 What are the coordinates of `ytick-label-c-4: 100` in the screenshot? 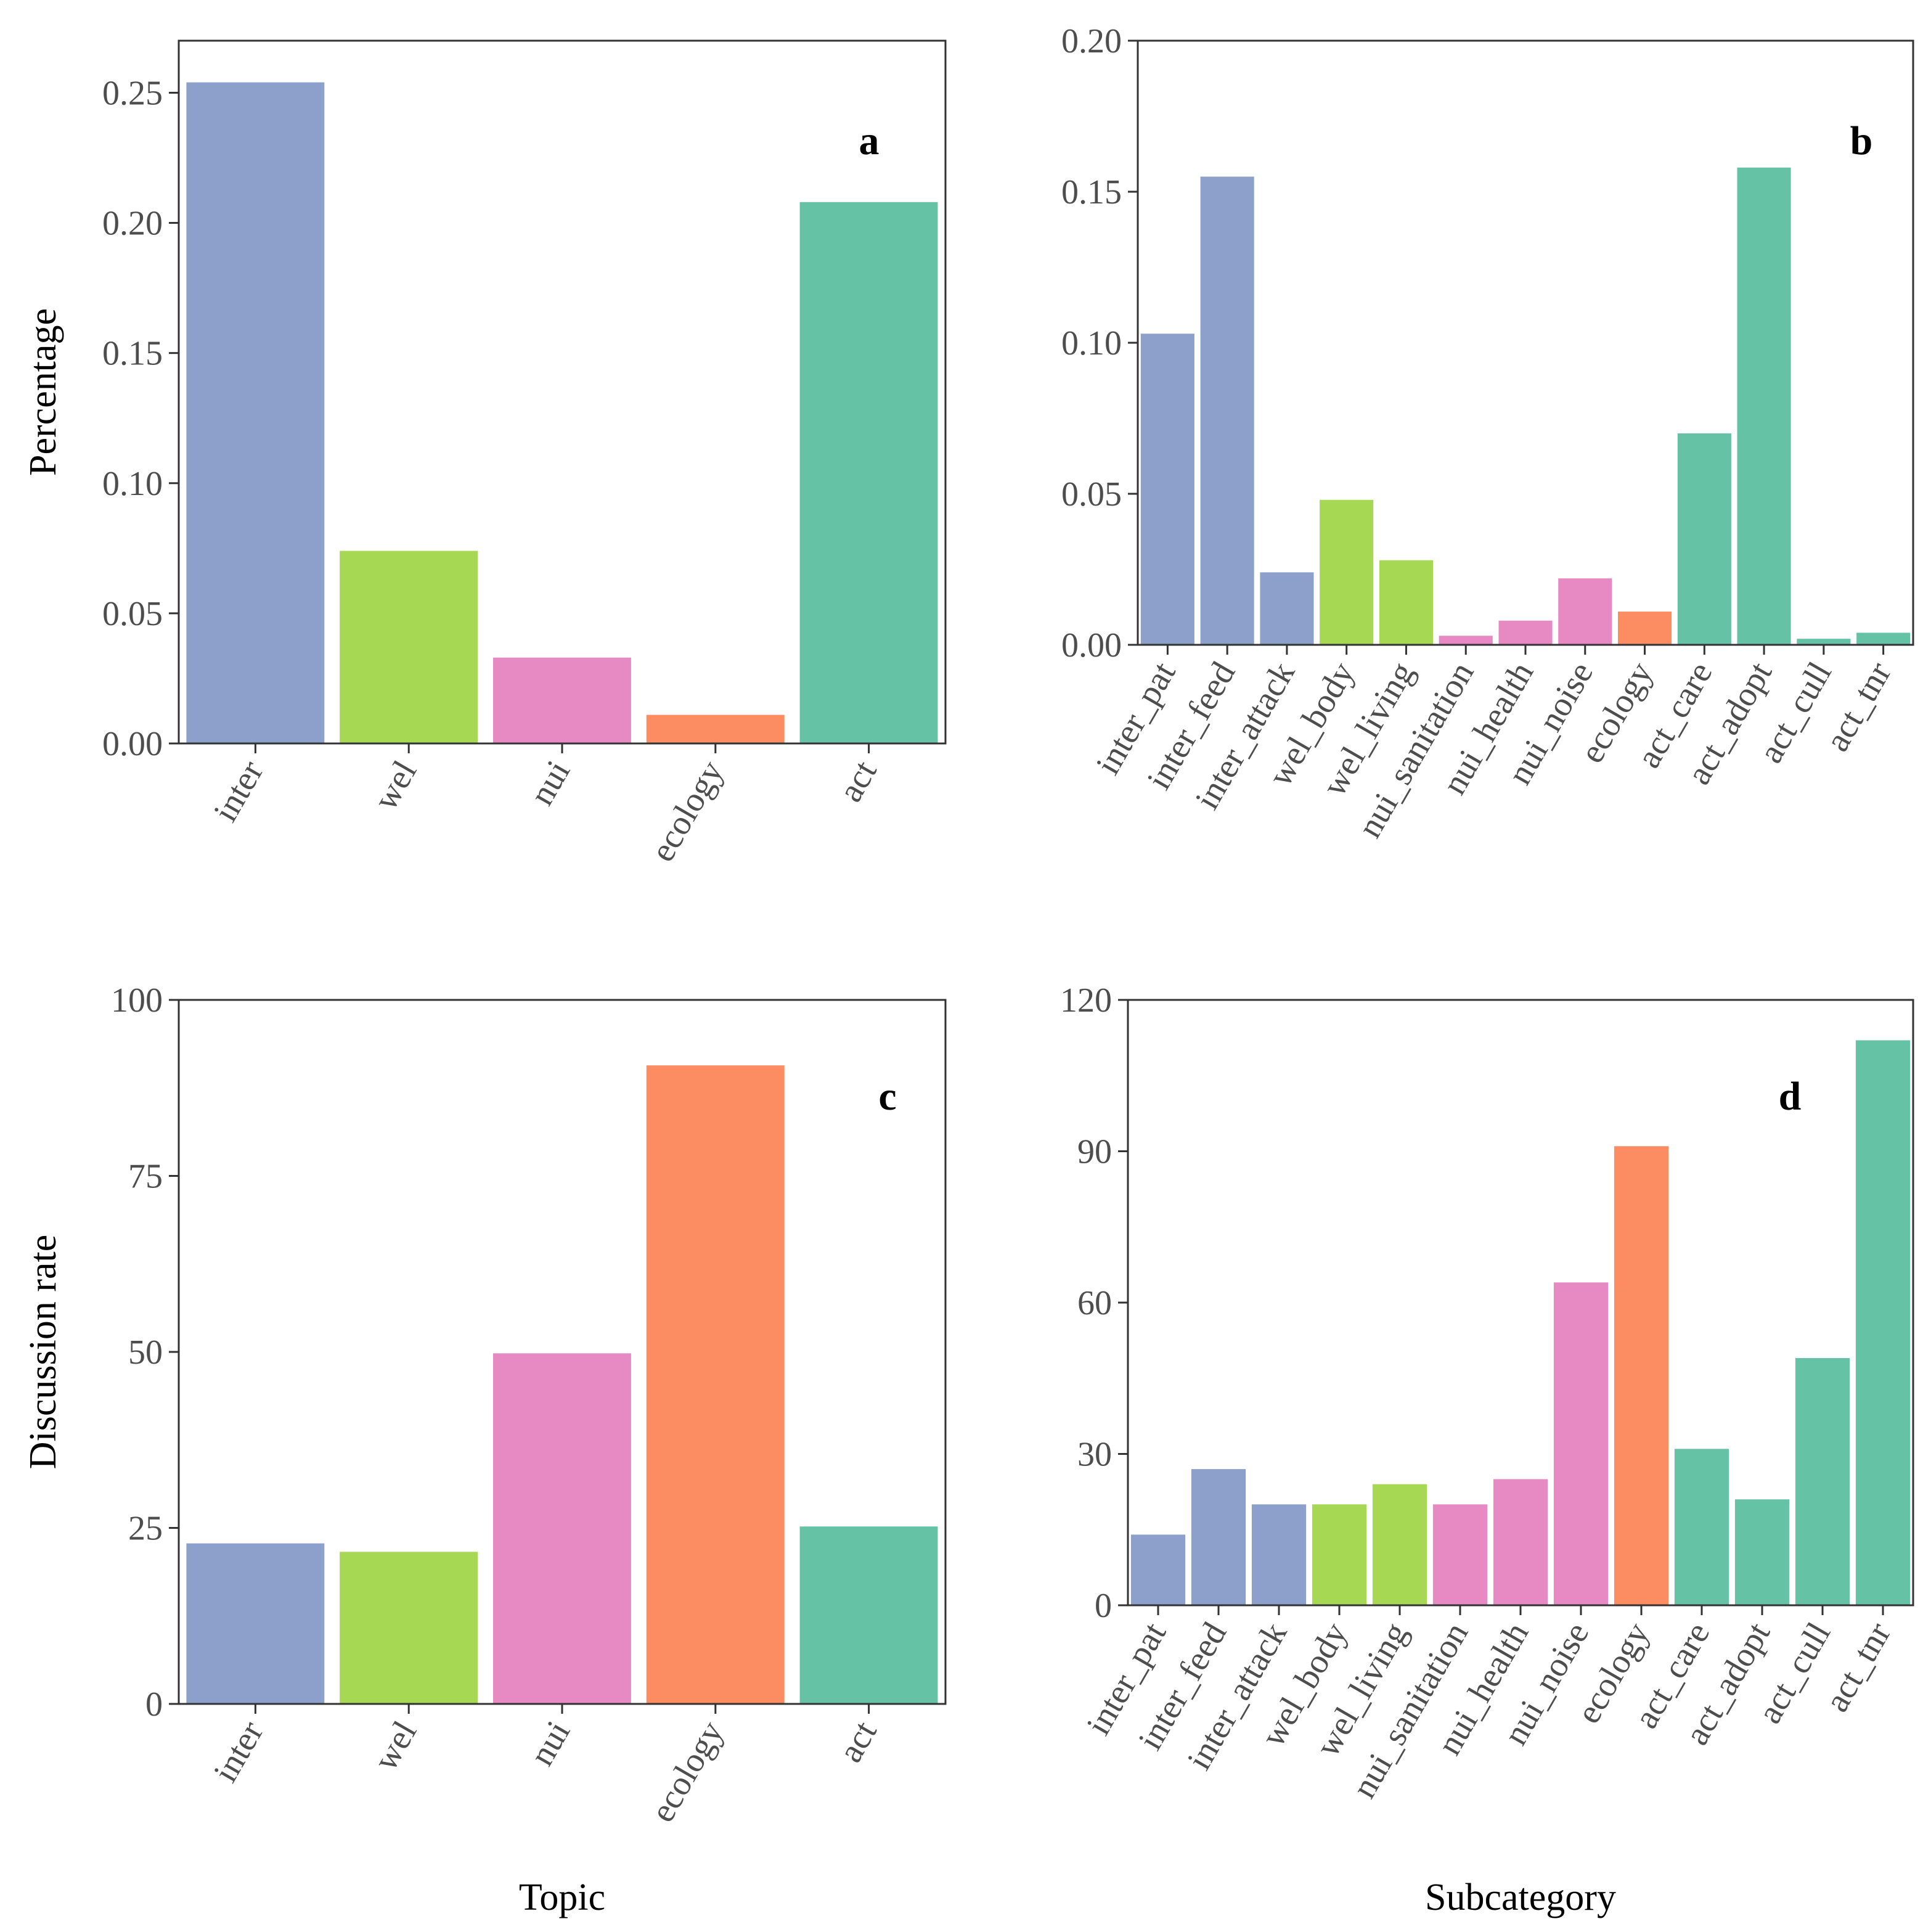 It's located at (137, 1000).